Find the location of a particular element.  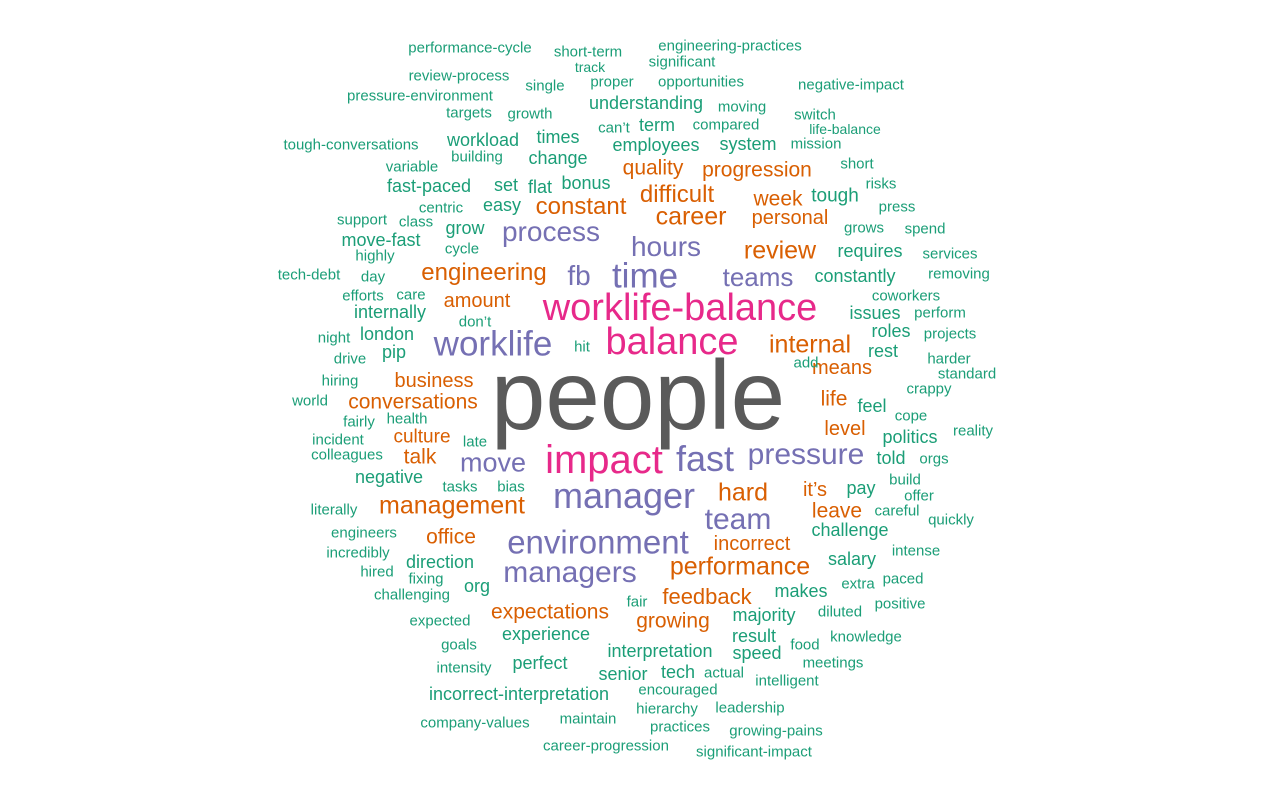

word-late: late is located at coordinates (475, 442).